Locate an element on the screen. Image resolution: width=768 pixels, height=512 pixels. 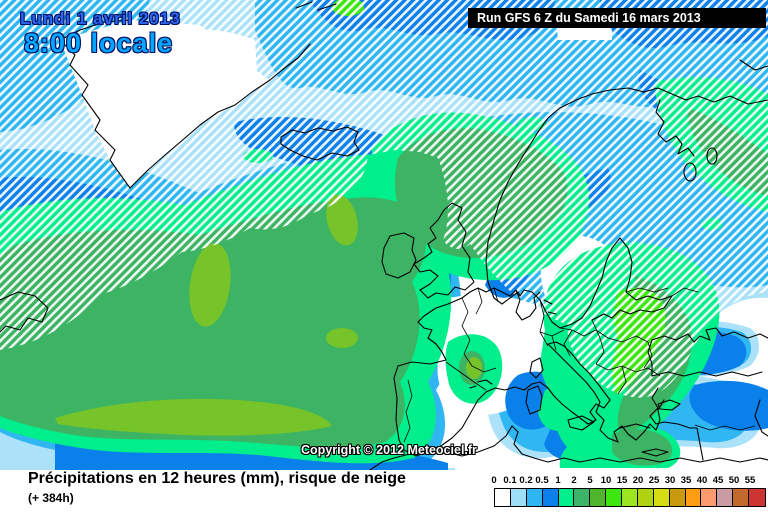
precipitation-legend: 0 0.1 0.2 0.5 1 2 5 10 15 20 25 30 35 40 45 50 55 is located at coordinates (628, 491).